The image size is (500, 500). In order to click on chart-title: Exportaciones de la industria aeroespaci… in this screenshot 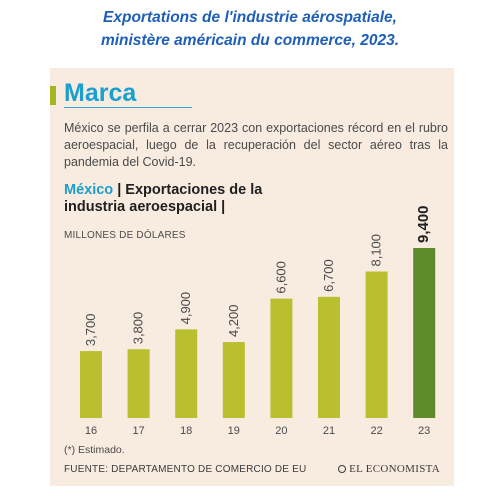, I will do `click(163, 198)`.